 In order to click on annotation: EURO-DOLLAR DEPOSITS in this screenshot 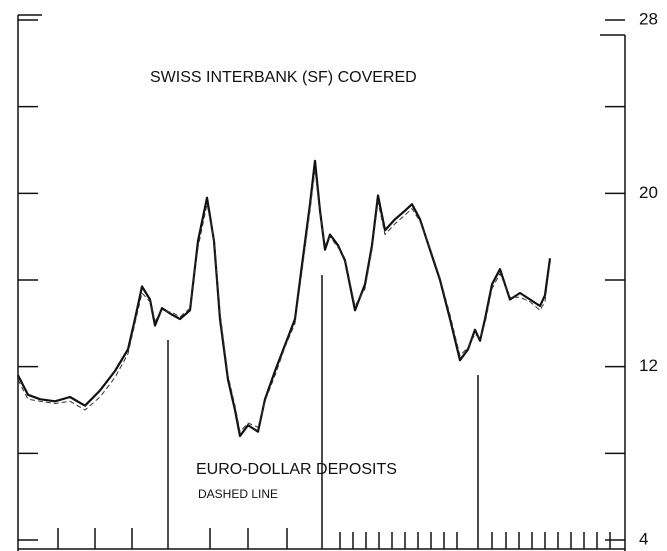, I will do `click(296, 469)`.